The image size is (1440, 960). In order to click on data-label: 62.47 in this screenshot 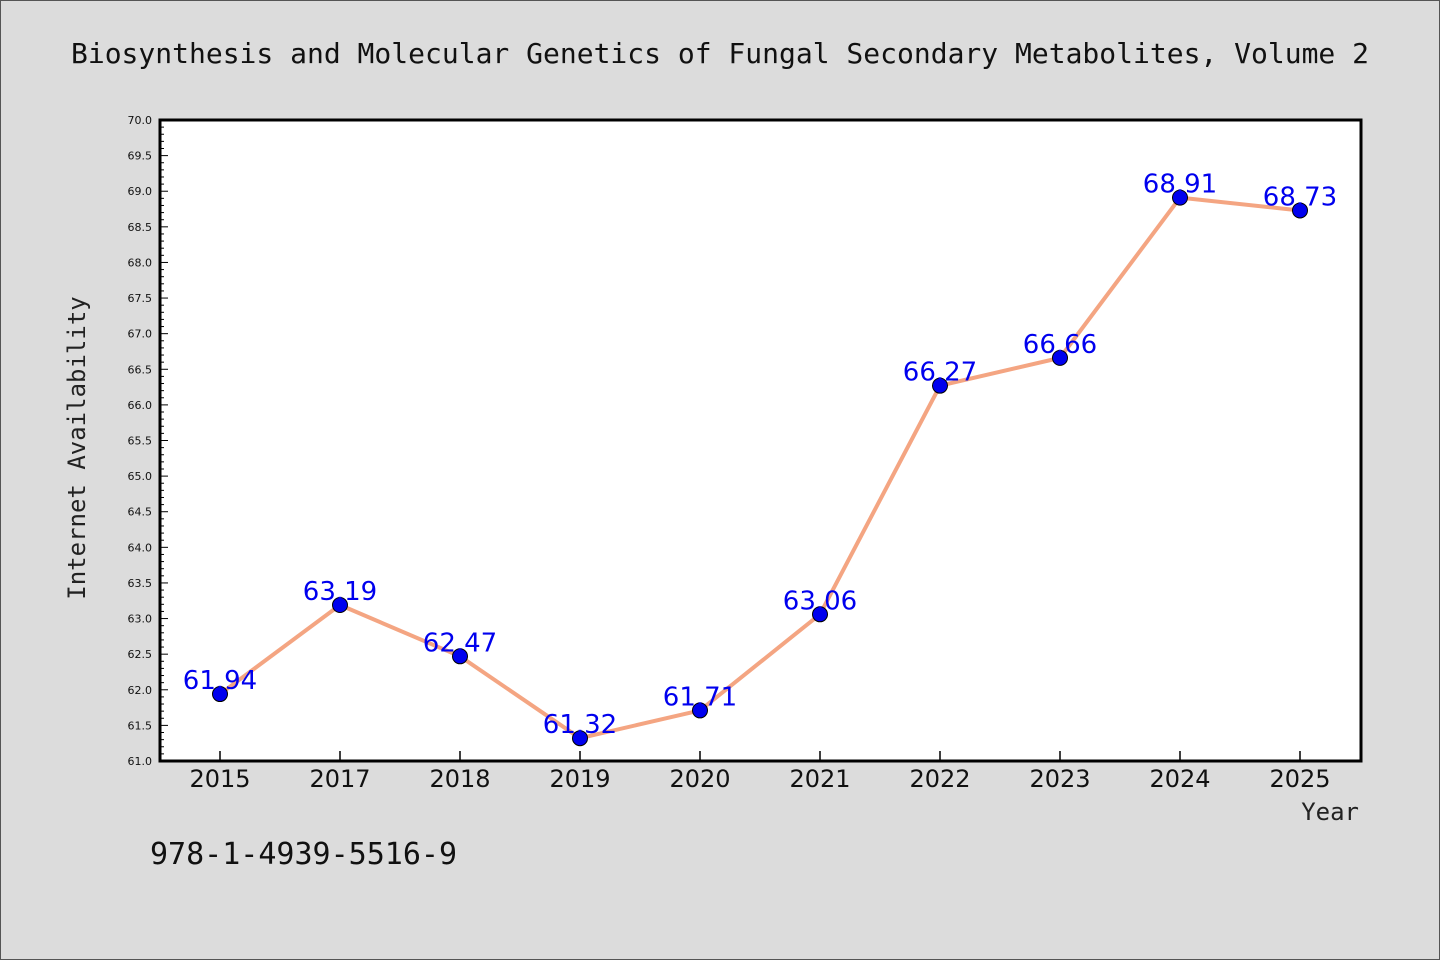, I will do `click(460, 643)`.